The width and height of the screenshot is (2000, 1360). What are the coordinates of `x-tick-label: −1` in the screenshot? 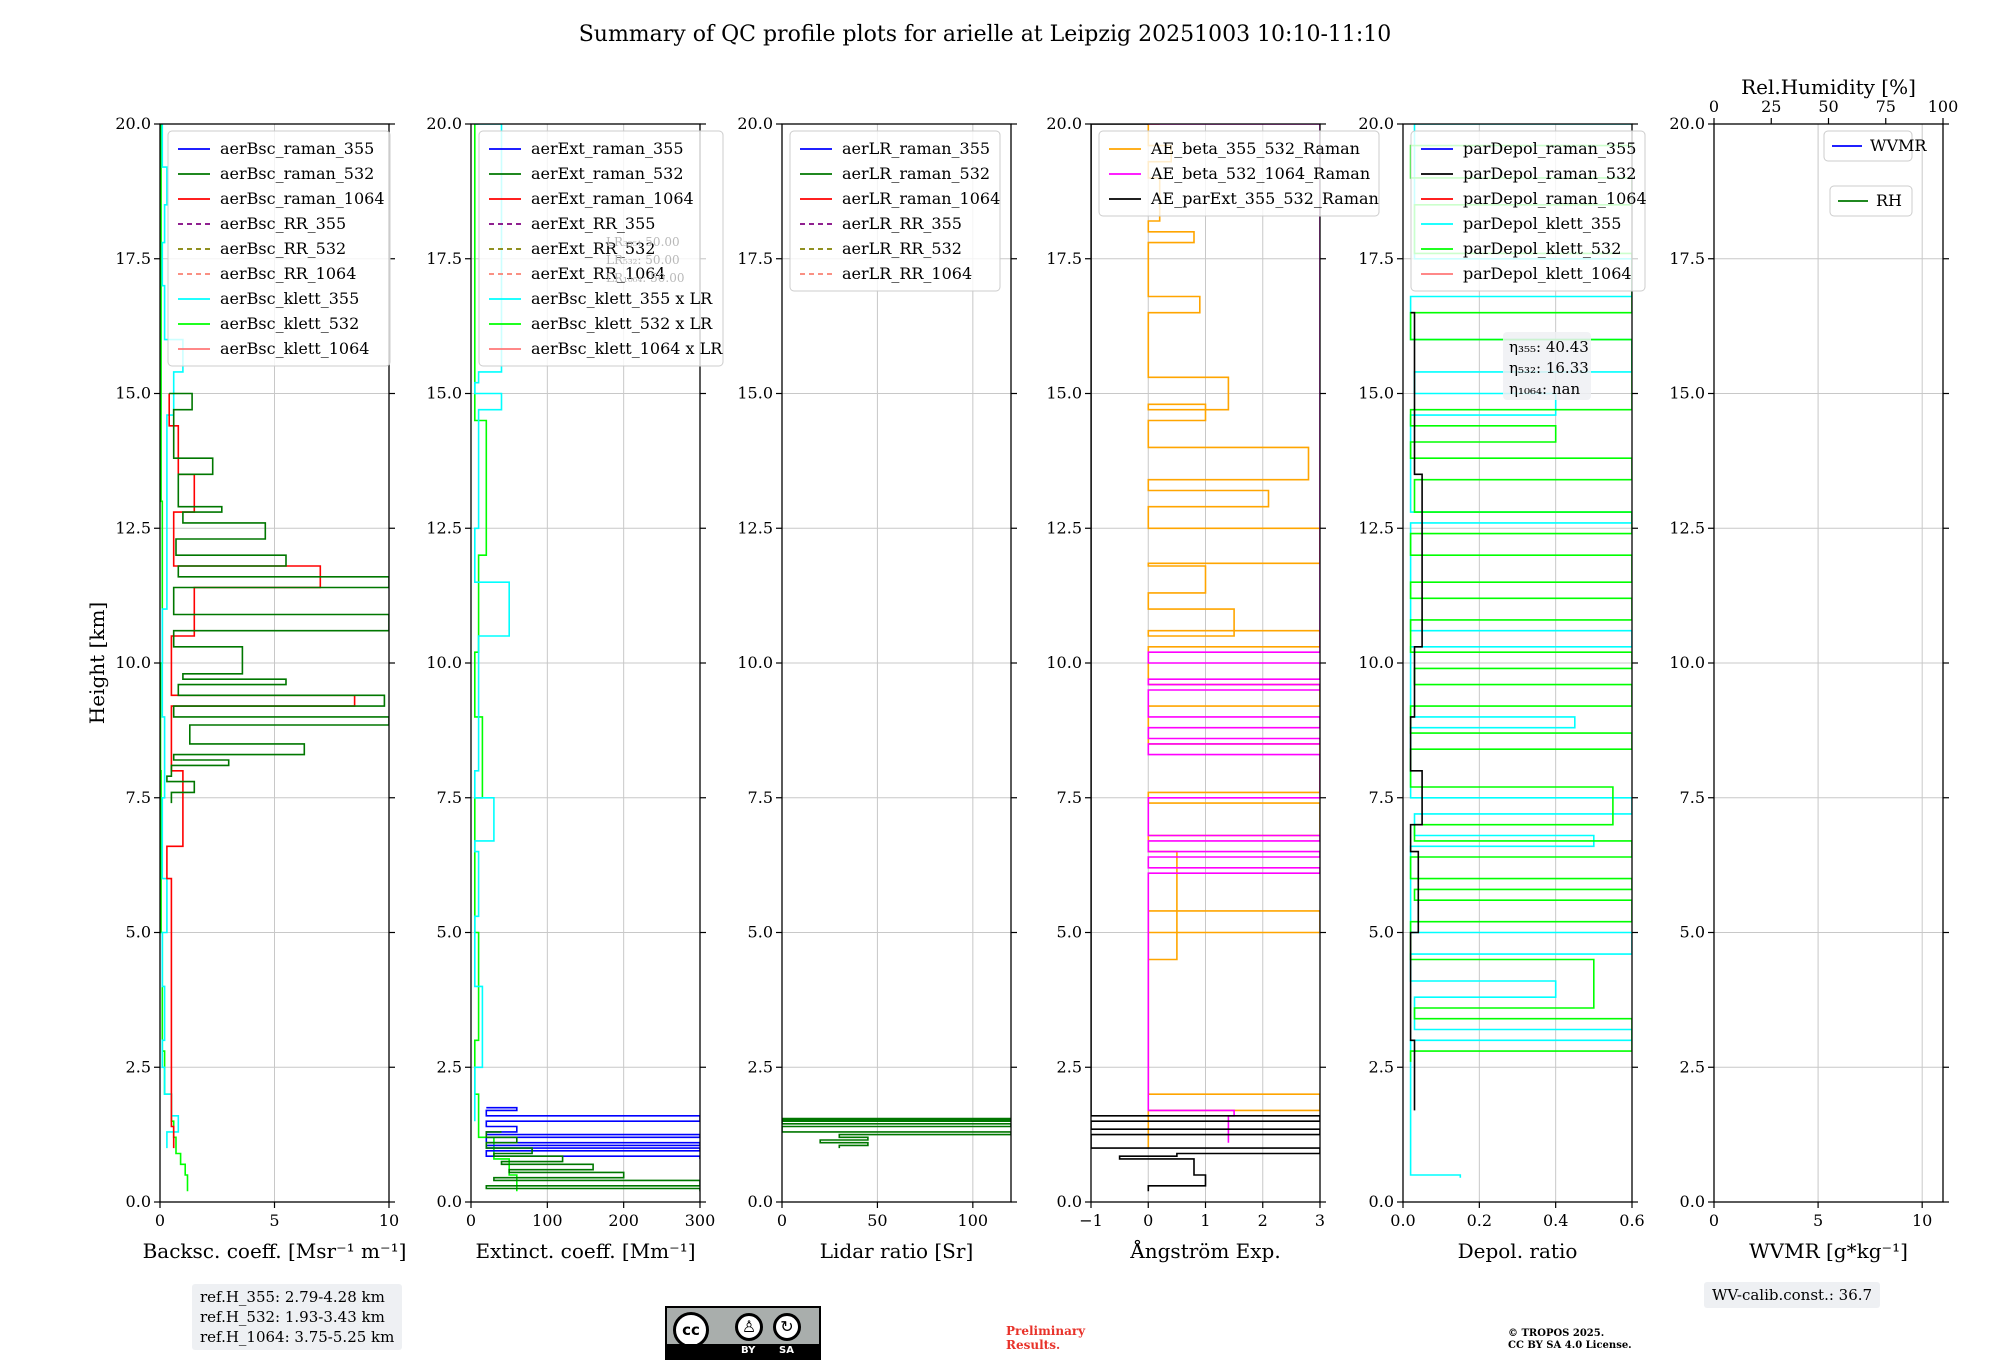 It's located at (1091, 1220).